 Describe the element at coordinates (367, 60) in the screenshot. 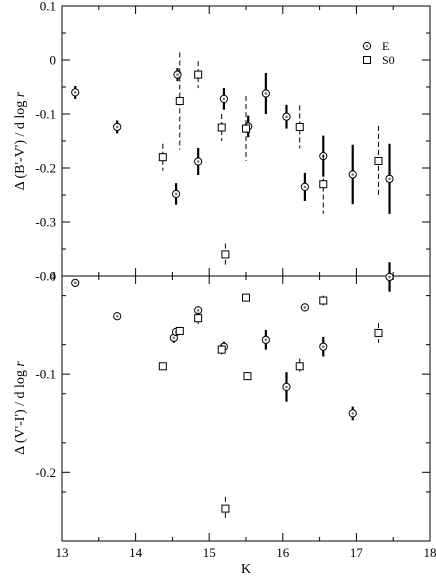

I see `legend-marker-s0` at that location.